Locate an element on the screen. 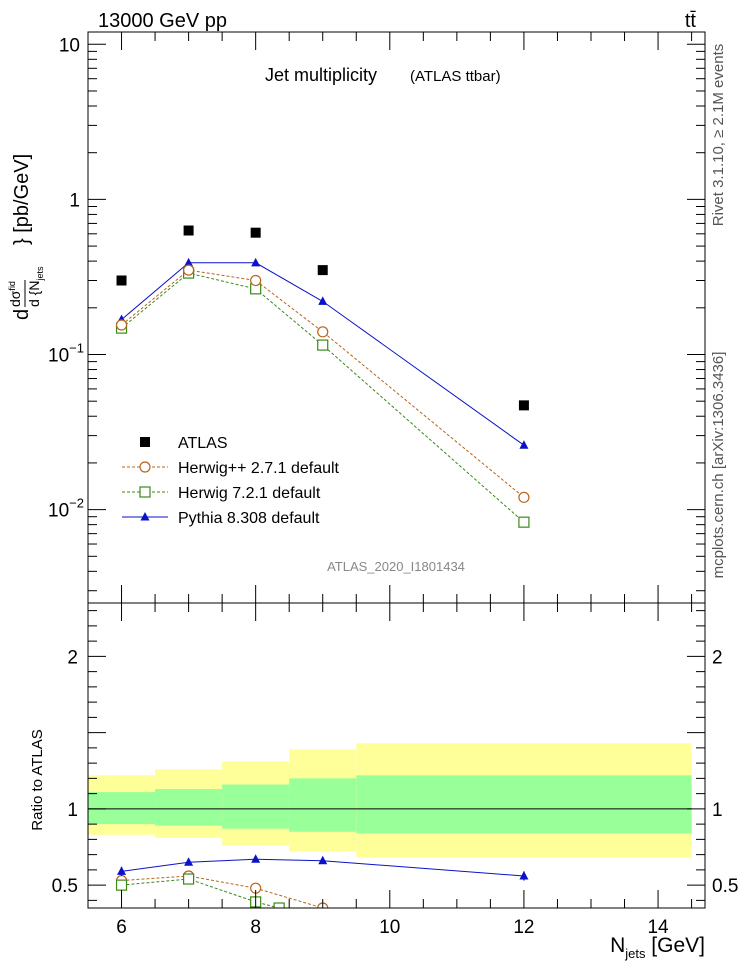 This screenshot has height=972, width=746. legend-label: ATLAS is located at coordinates (203, 443).